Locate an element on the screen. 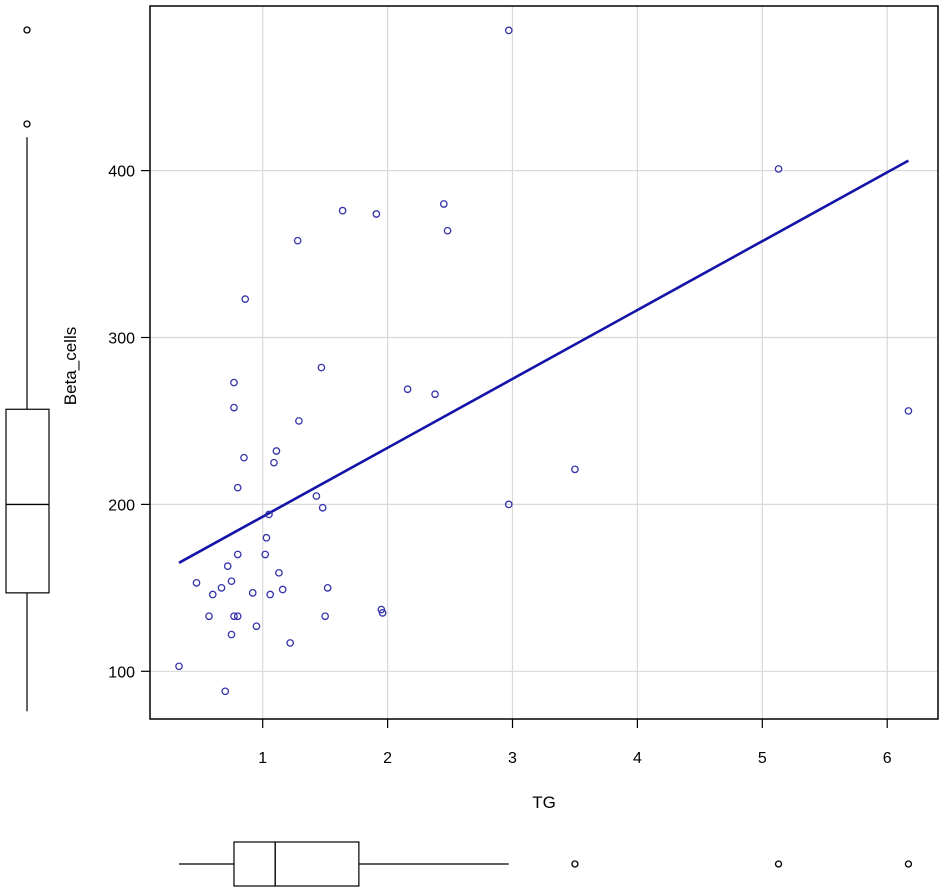  x-tick-label: 3 is located at coordinates (512, 758).